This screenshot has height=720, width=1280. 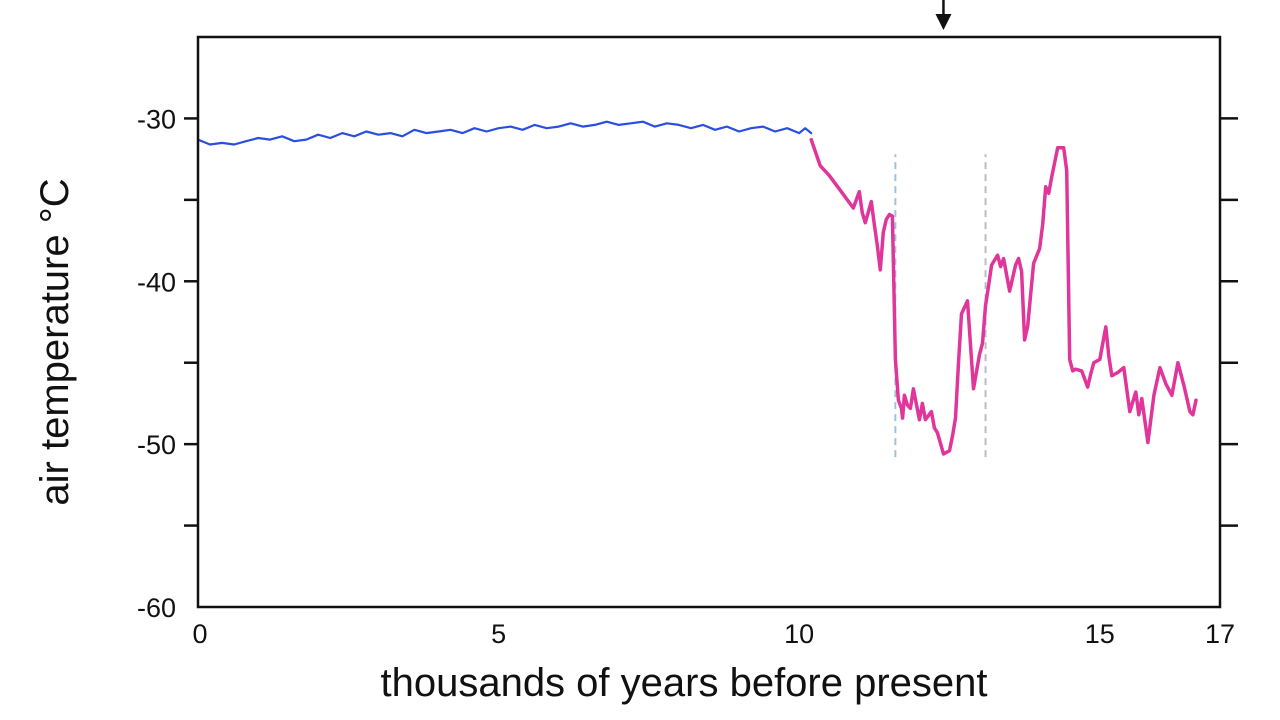 What do you see at coordinates (55, 341) in the screenshot?
I see `y-axis-title: air temperature °C` at bounding box center [55, 341].